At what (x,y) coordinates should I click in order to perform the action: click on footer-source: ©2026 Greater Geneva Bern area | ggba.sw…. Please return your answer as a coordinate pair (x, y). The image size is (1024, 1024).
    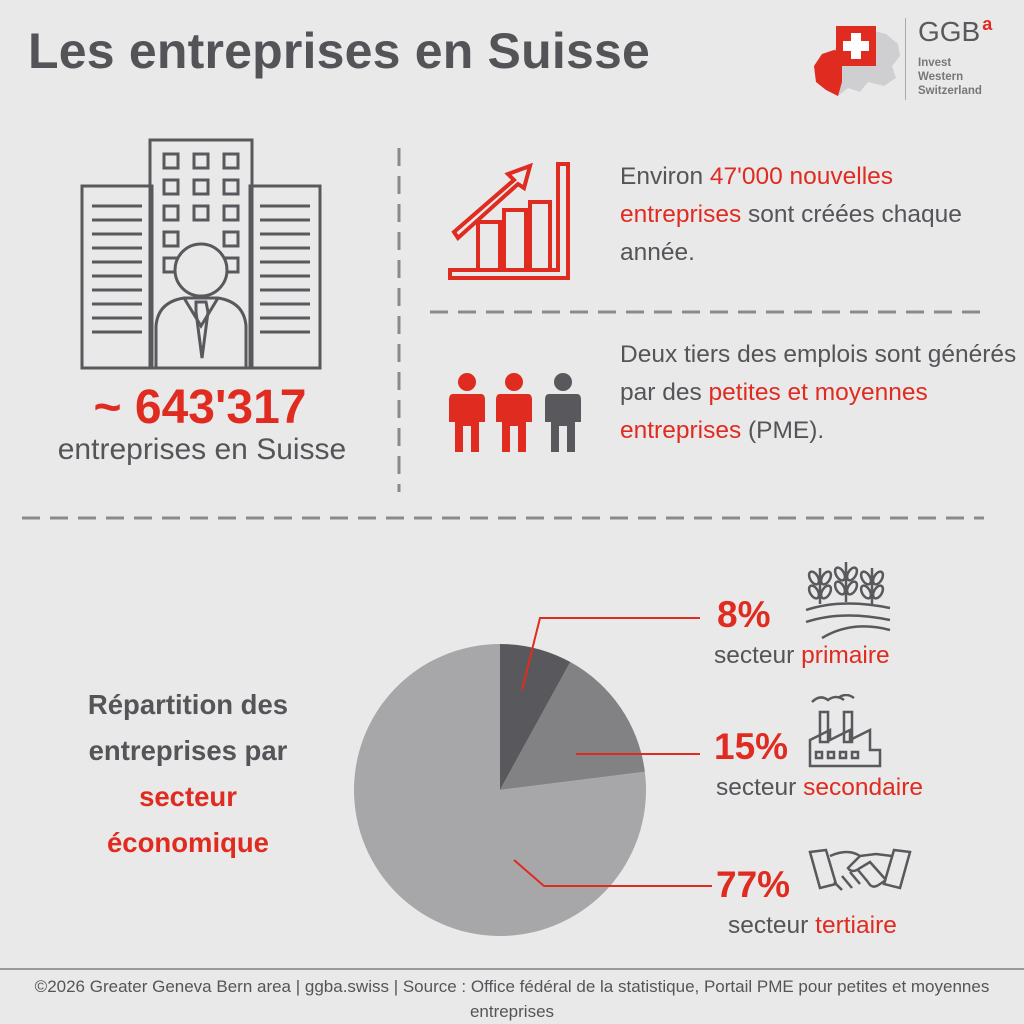
    Looking at the image, I should click on (512, 999).